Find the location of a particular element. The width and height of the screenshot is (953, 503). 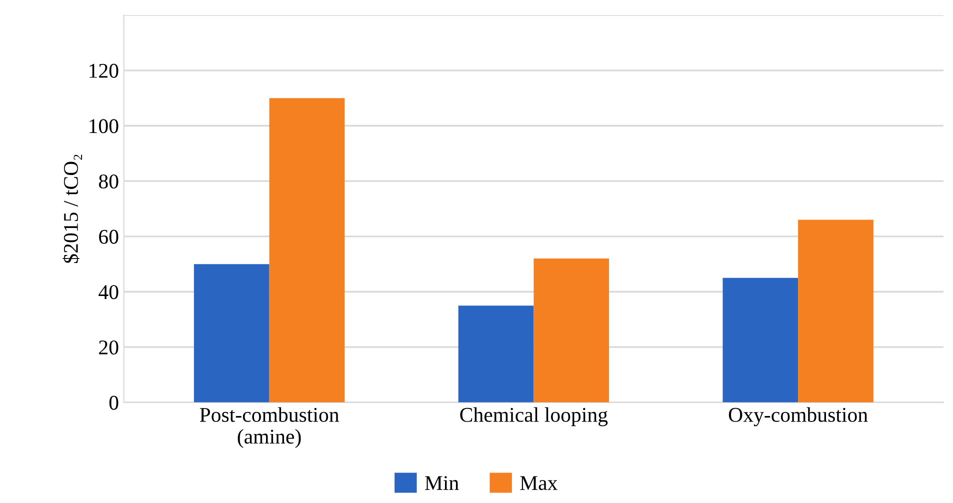

x-tick-label: Oxy-combustion is located at coordinates (798, 416).